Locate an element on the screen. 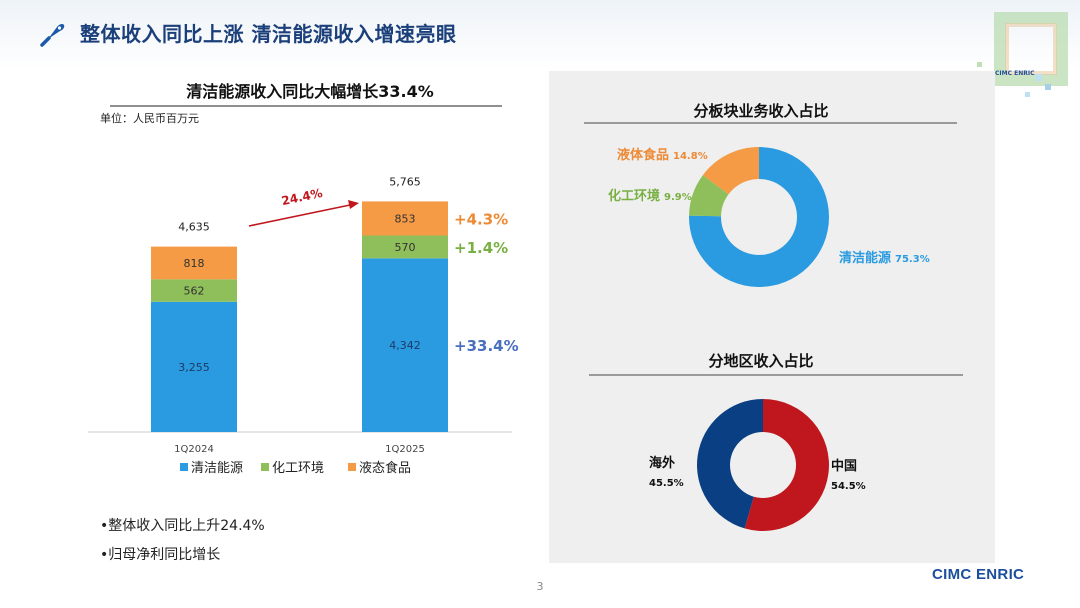 The height and width of the screenshot is (608, 1080). segment-label: 化工环境 9.9% is located at coordinates (650, 196).